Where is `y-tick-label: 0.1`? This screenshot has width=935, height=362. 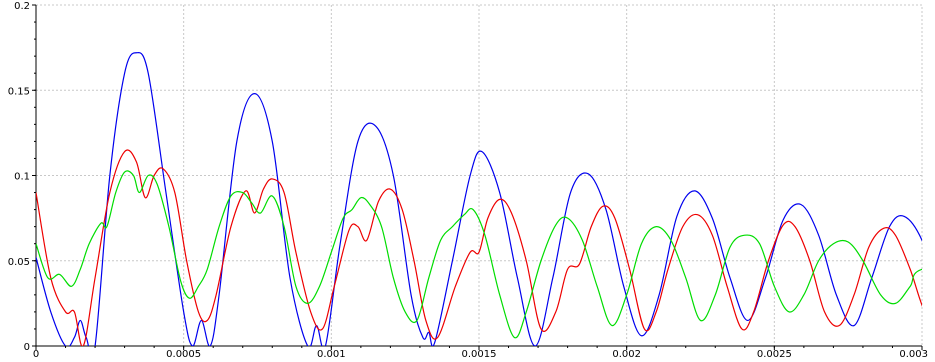
y-tick-label: 0.1 is located at coordinates (22, 177).